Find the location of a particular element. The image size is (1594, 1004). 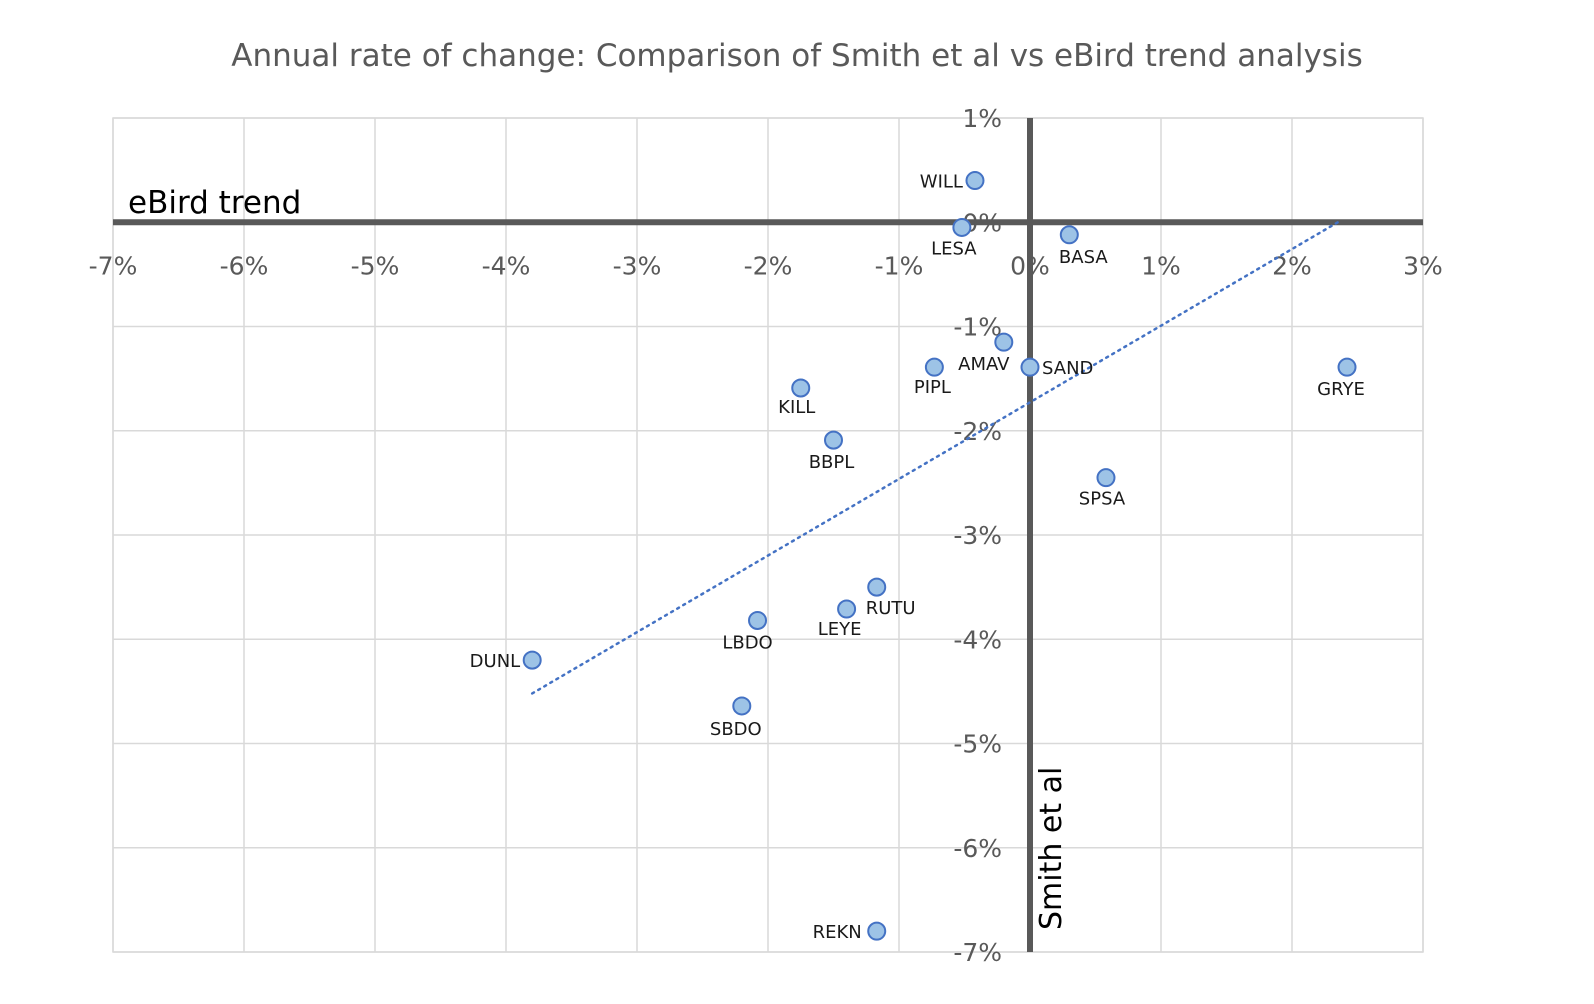

point-label-pipl: PIPL is located at coordinates (932, 387).